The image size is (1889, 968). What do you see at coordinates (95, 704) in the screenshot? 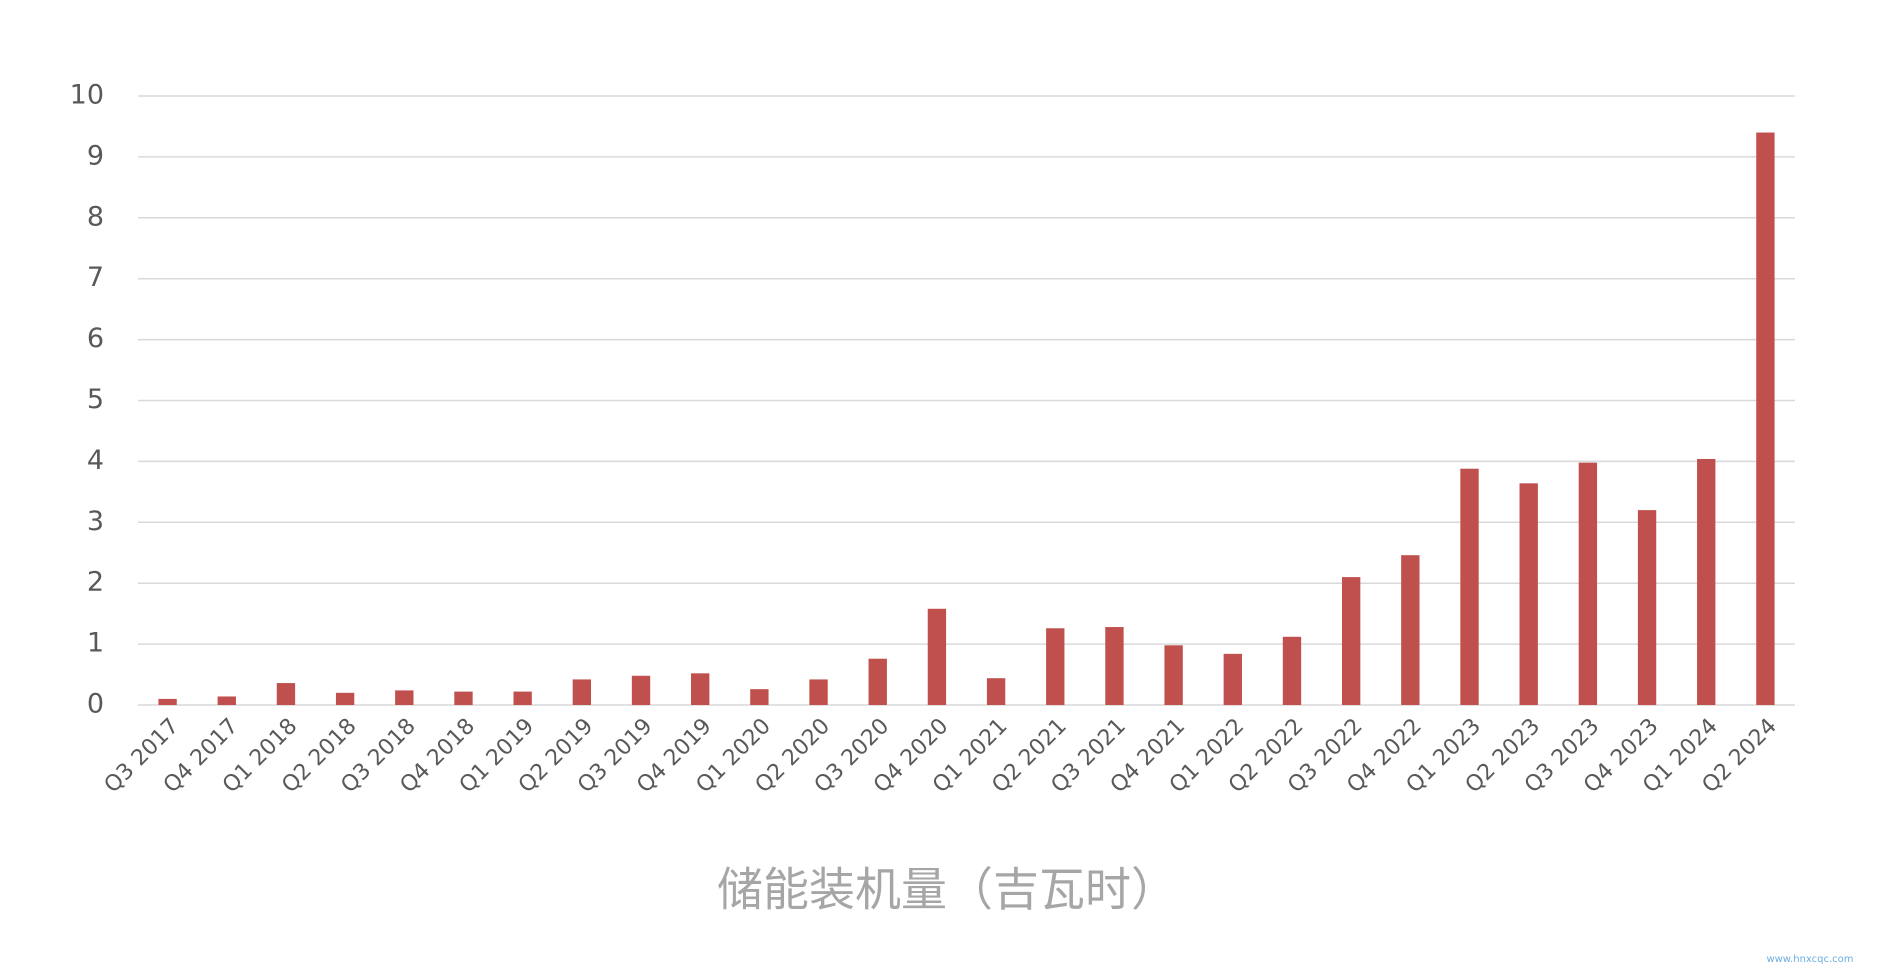
I see `y-tick-label: 0` at bounding box center [95, 704].